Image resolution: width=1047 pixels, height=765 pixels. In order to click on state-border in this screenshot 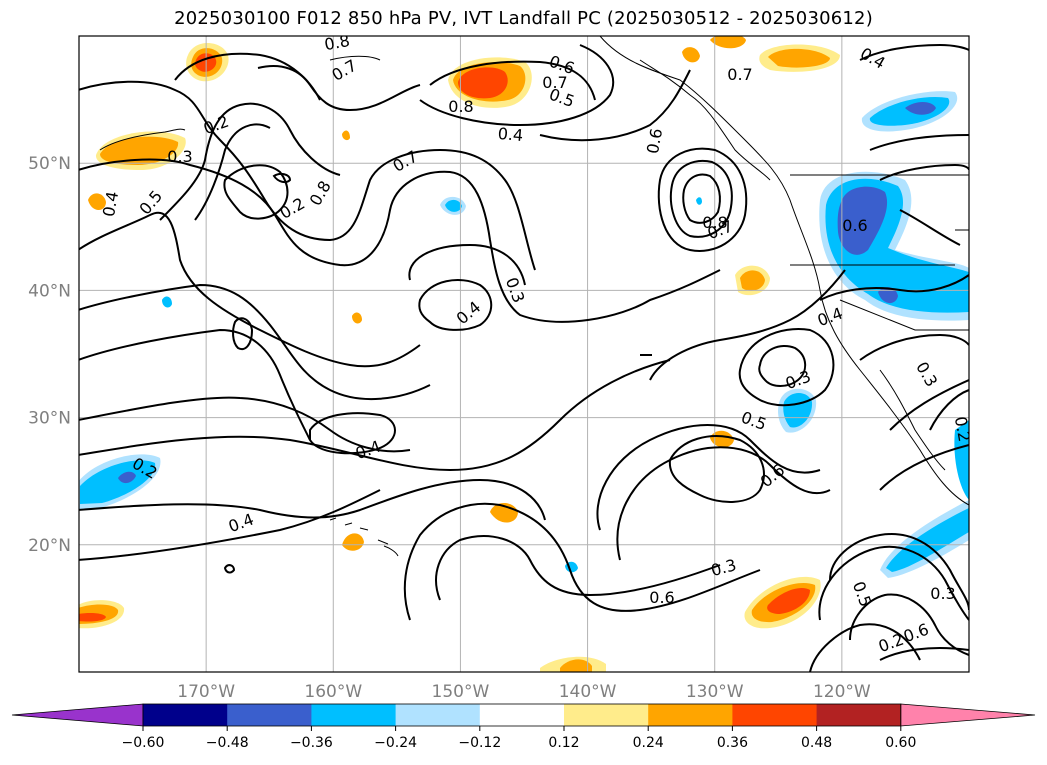, I will do `click(904, 315)`.